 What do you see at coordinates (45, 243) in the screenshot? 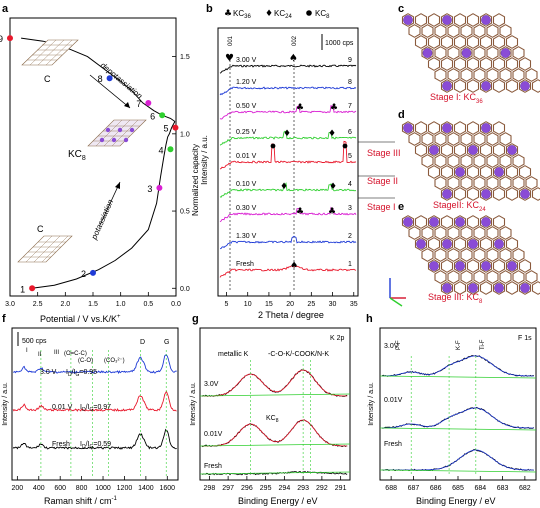
I see `graphene-sheet-bottom: C` at bounding box center [45, 243].